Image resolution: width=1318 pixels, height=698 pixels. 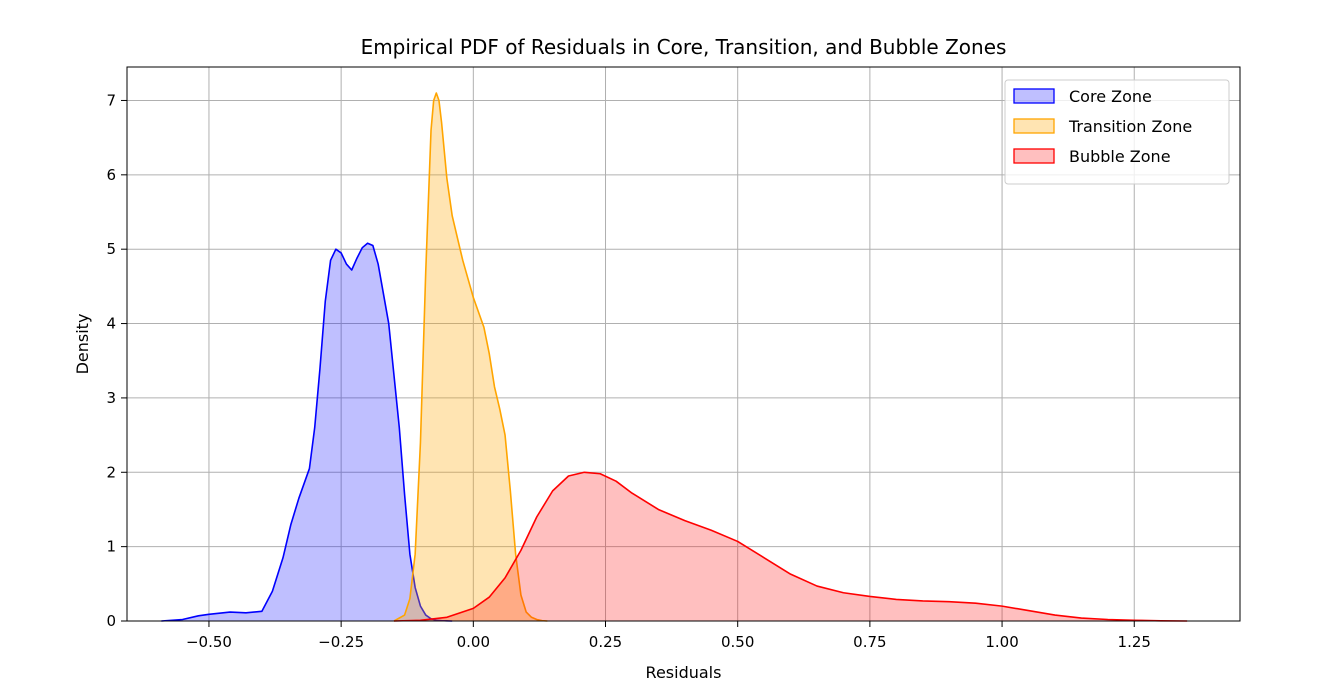 I want to click on x-tick-label-3: 0.25, so click(x=605, y=642).